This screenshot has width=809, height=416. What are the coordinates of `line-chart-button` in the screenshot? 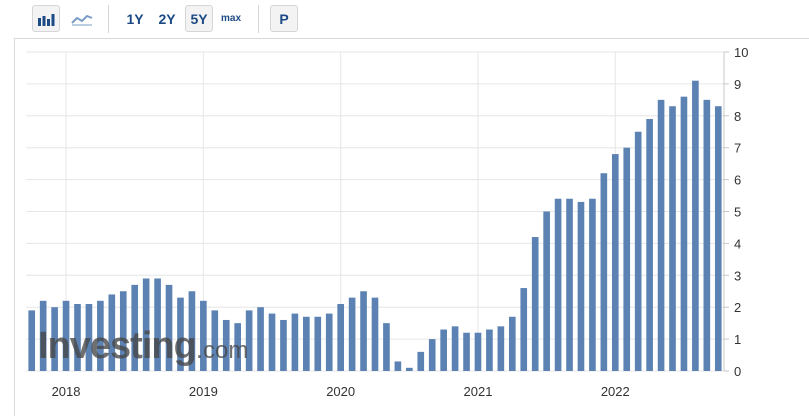 It's located at (82, 18).